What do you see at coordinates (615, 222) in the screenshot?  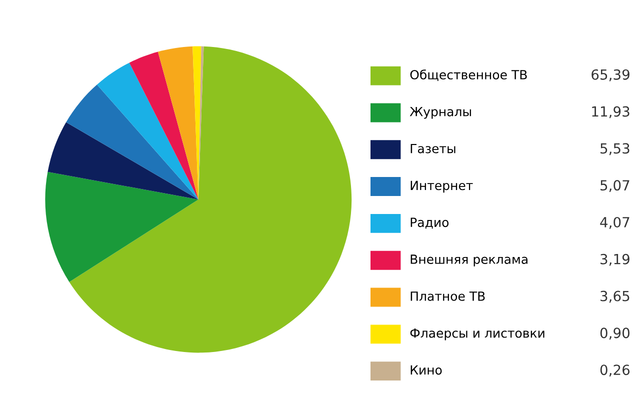 I see `data-label: 4,07` at bounding box center [615, 222].